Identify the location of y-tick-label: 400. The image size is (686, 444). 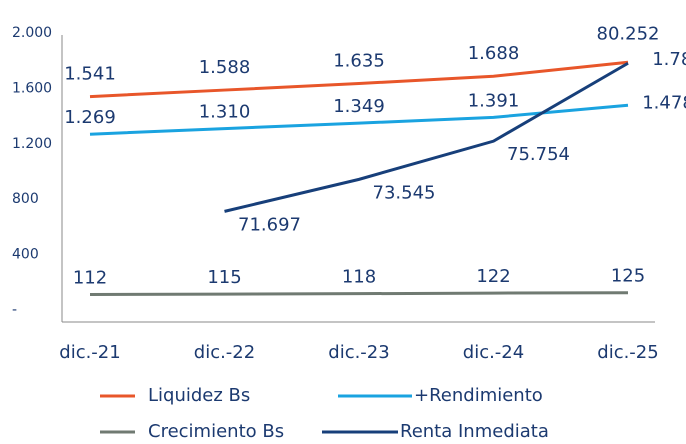
(25, 255).